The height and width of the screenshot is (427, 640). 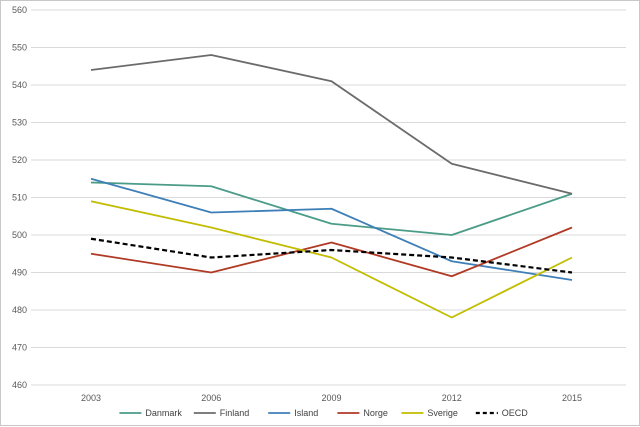 What do you see at coordinates (306, 413) in the screenshot?
I see `legend-label: Island` at bounding box center [306, 413].